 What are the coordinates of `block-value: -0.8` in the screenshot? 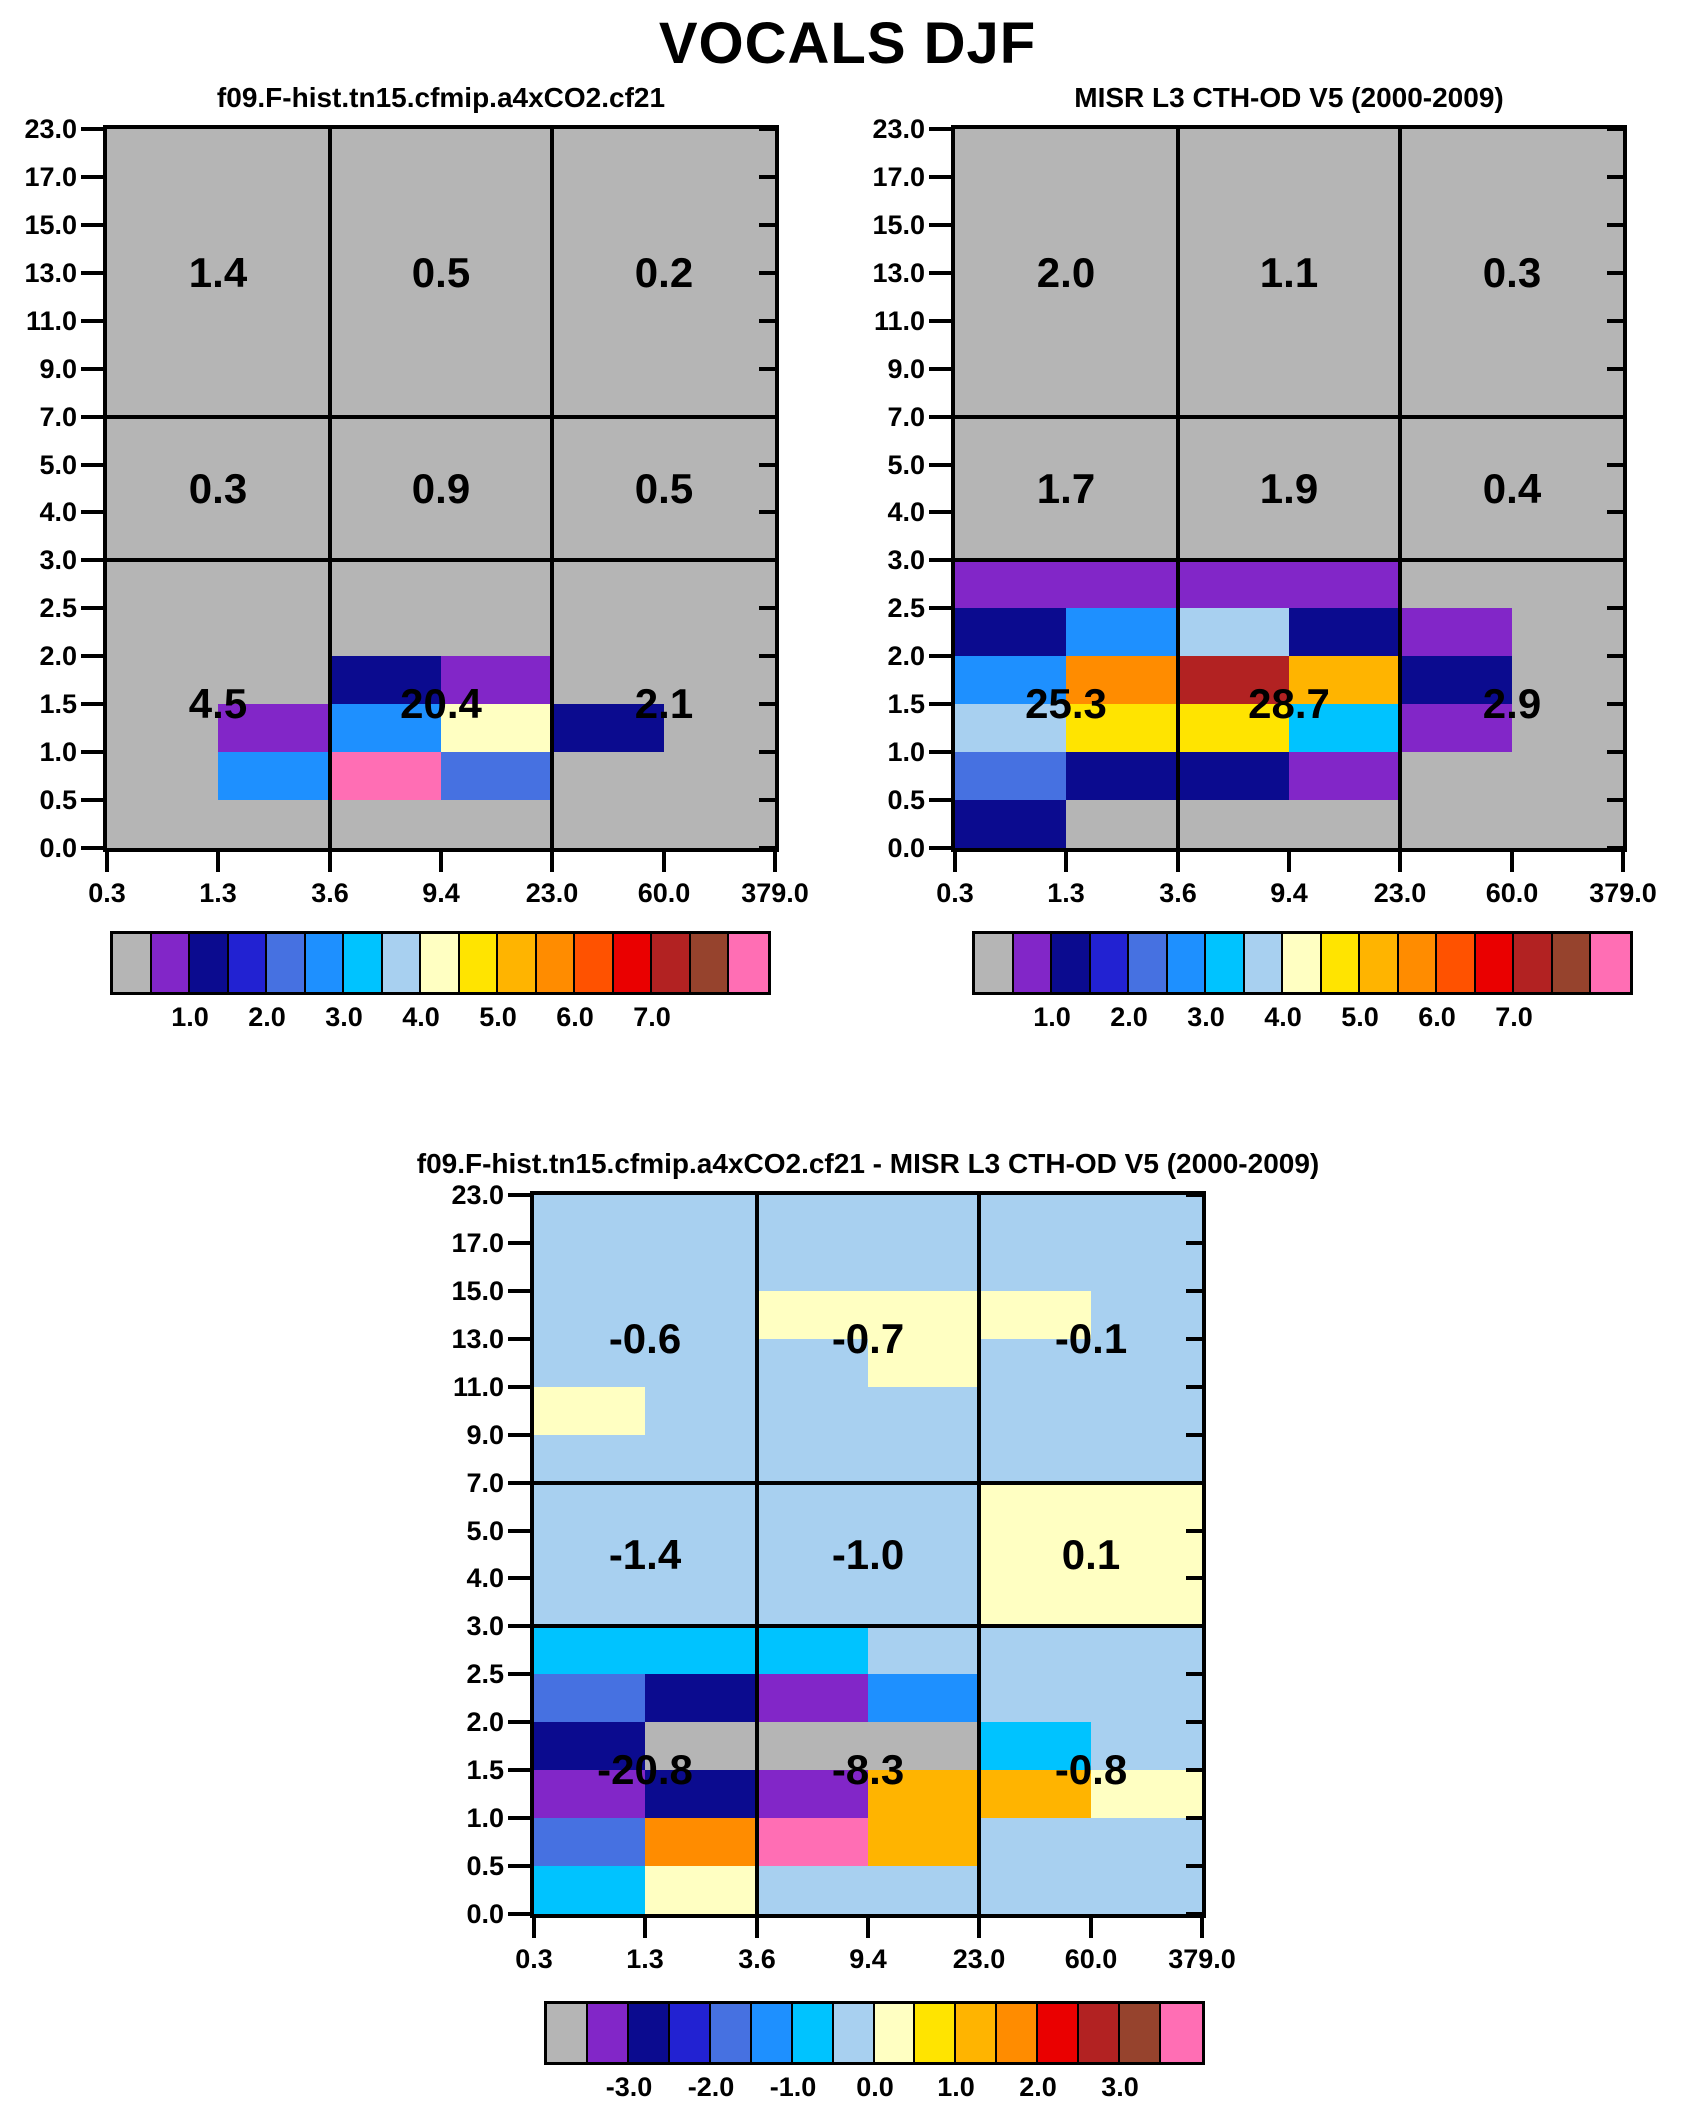 It's located at (1091, 1769).